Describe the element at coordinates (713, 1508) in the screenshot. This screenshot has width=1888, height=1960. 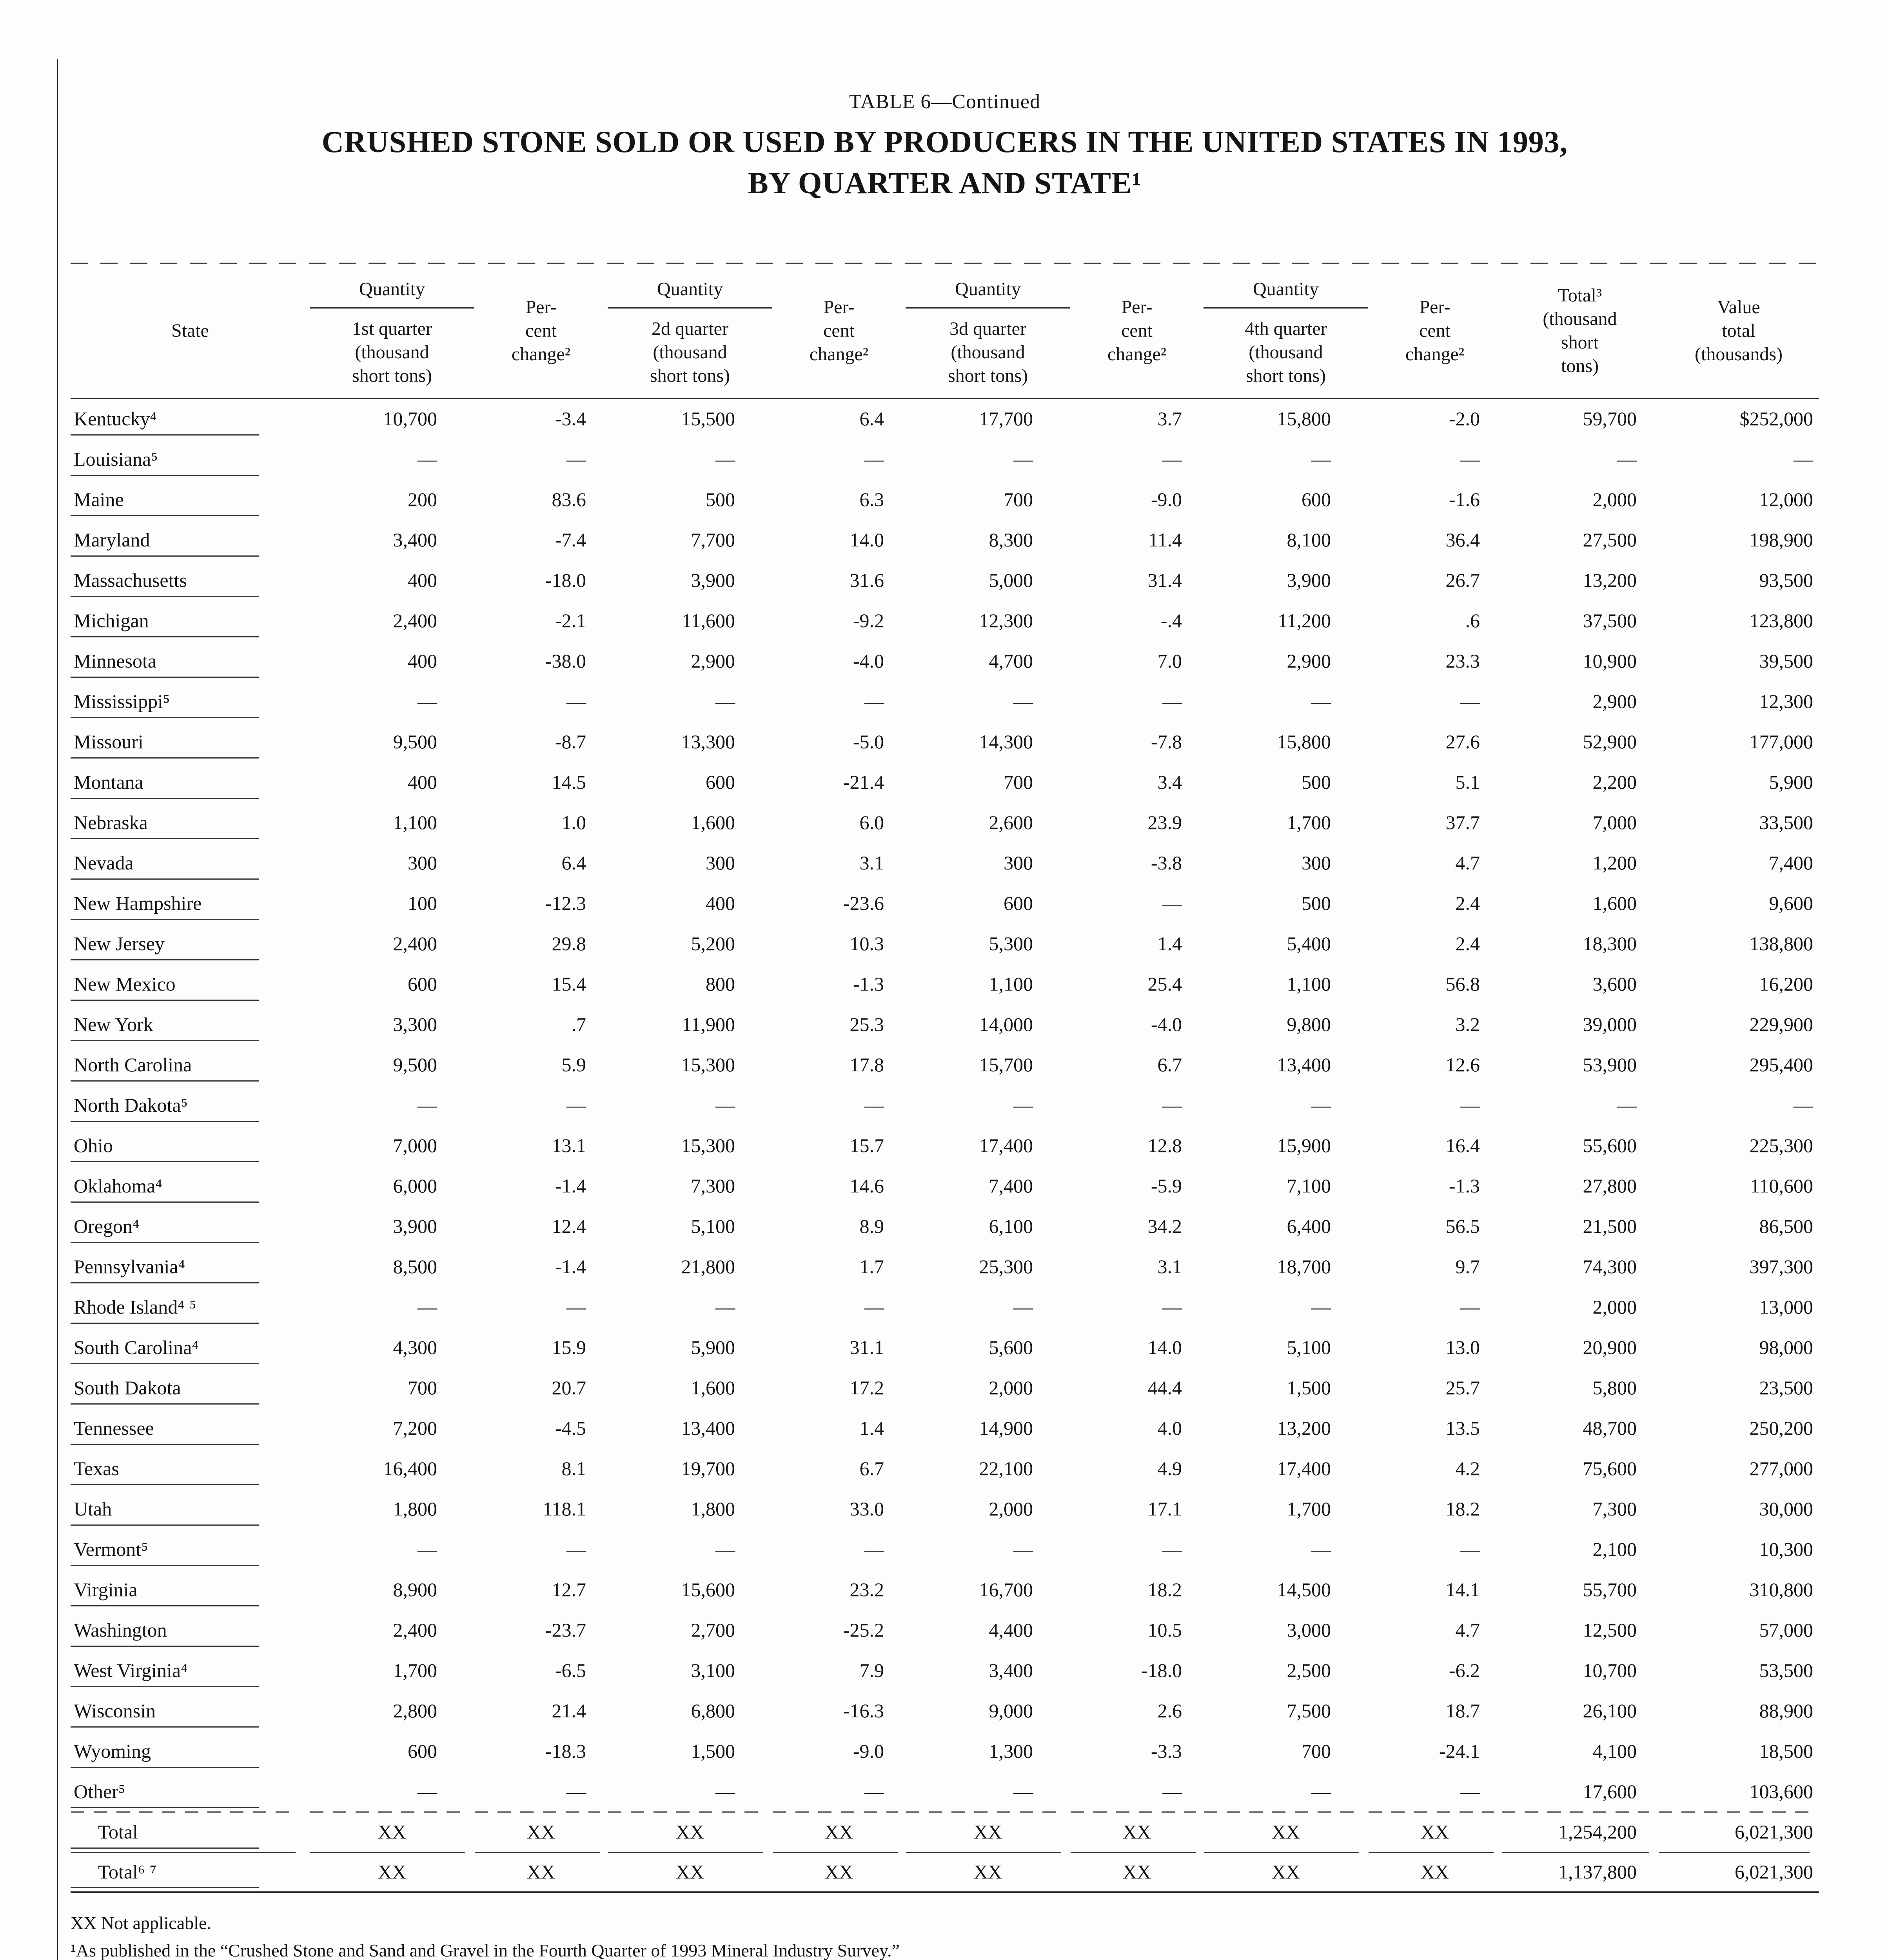
I see `q2-quantity-cell: 1,800` at that location.